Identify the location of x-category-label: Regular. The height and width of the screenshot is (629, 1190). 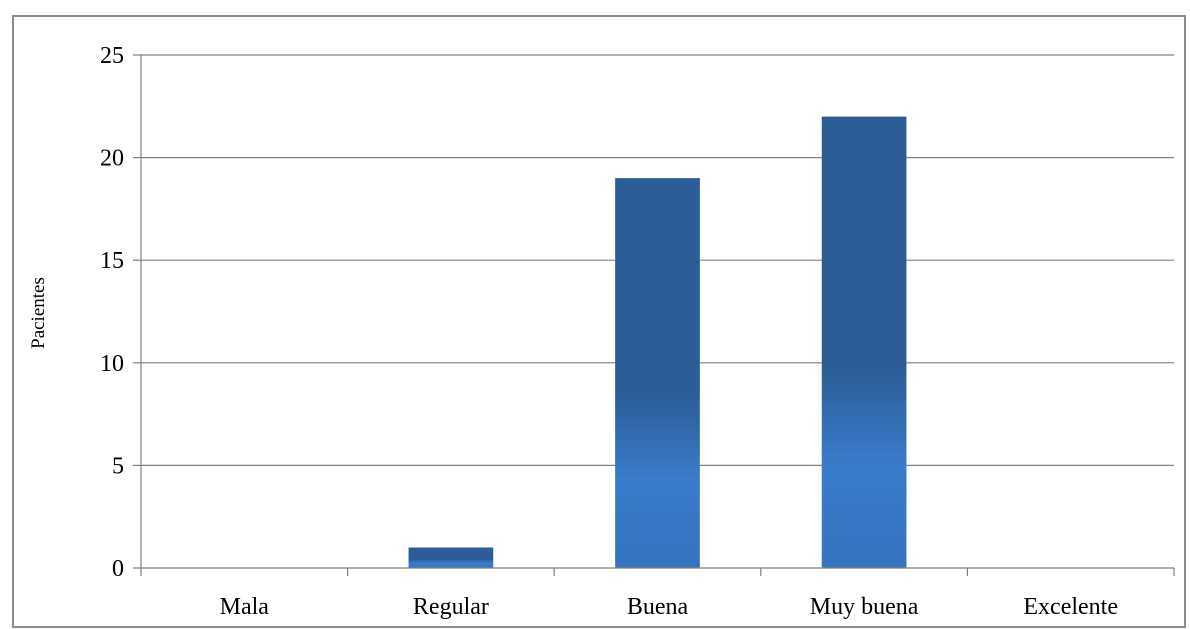
(451, 607).